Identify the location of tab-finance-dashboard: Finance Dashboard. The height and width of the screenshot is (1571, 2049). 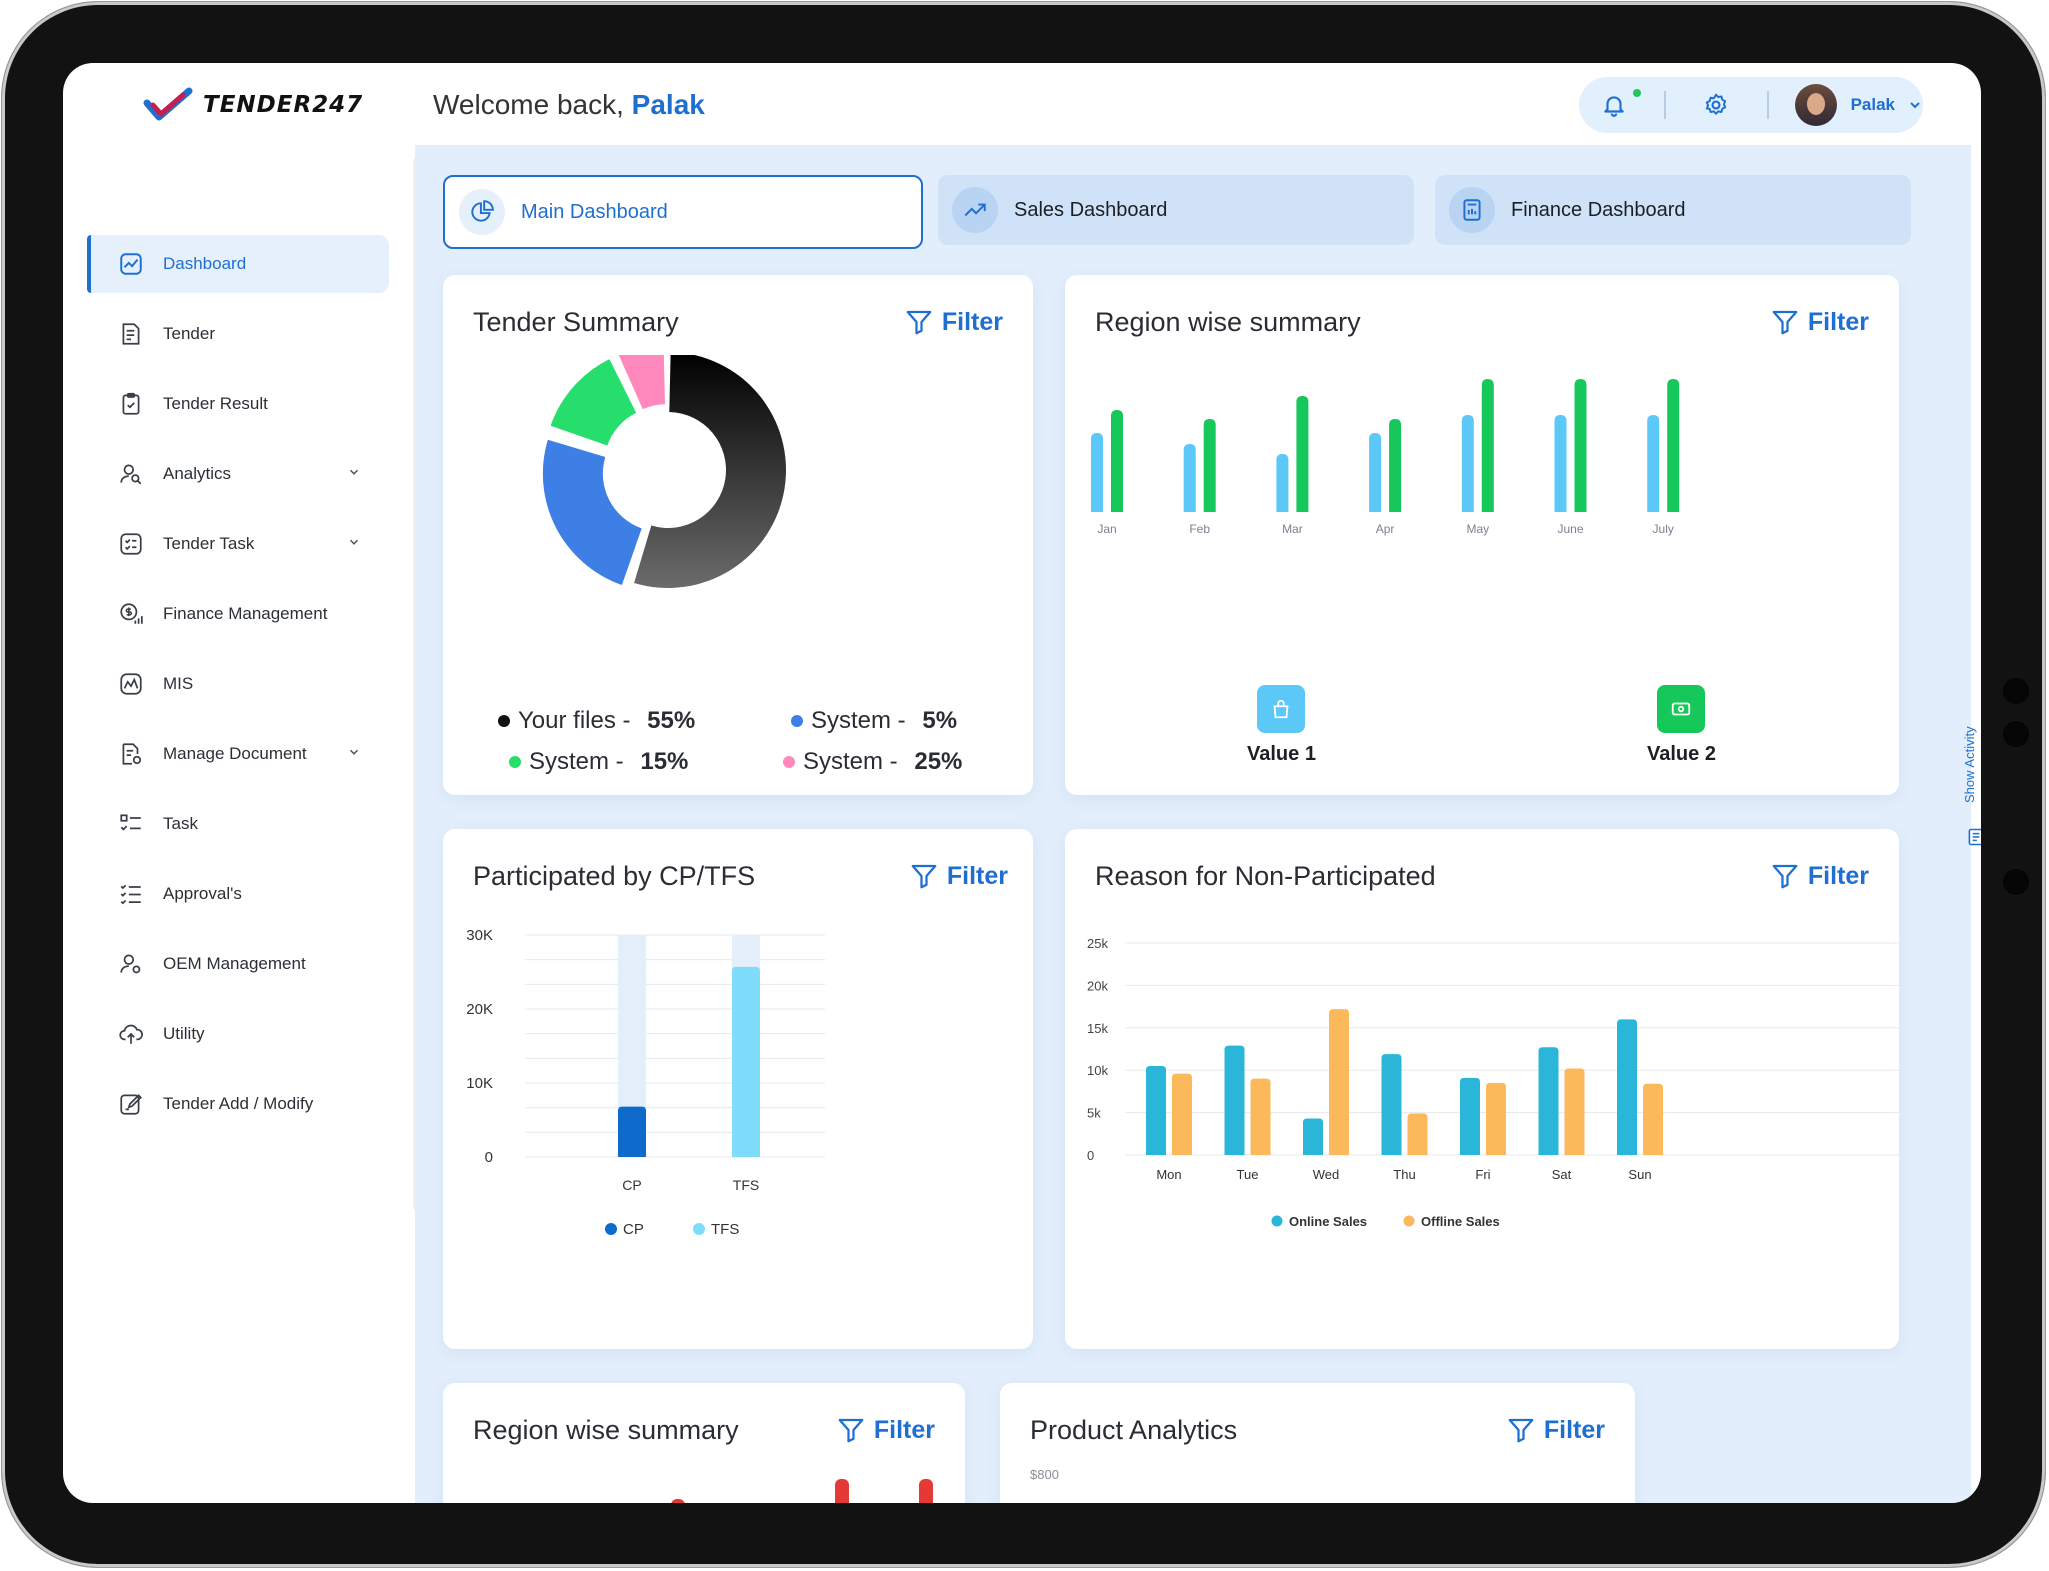
(1673, 210).